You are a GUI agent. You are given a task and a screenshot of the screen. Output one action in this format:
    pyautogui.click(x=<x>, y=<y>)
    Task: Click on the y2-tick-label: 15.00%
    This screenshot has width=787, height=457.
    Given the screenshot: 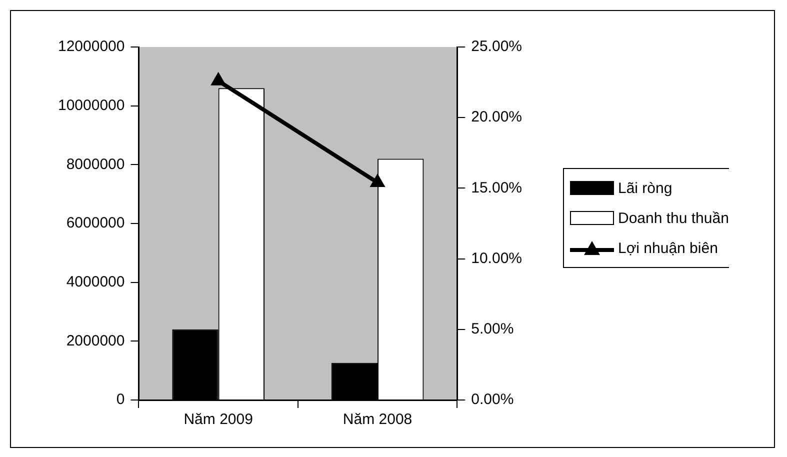 What is the action you would take?
    pyautogui.click(x=496, y=187)
    